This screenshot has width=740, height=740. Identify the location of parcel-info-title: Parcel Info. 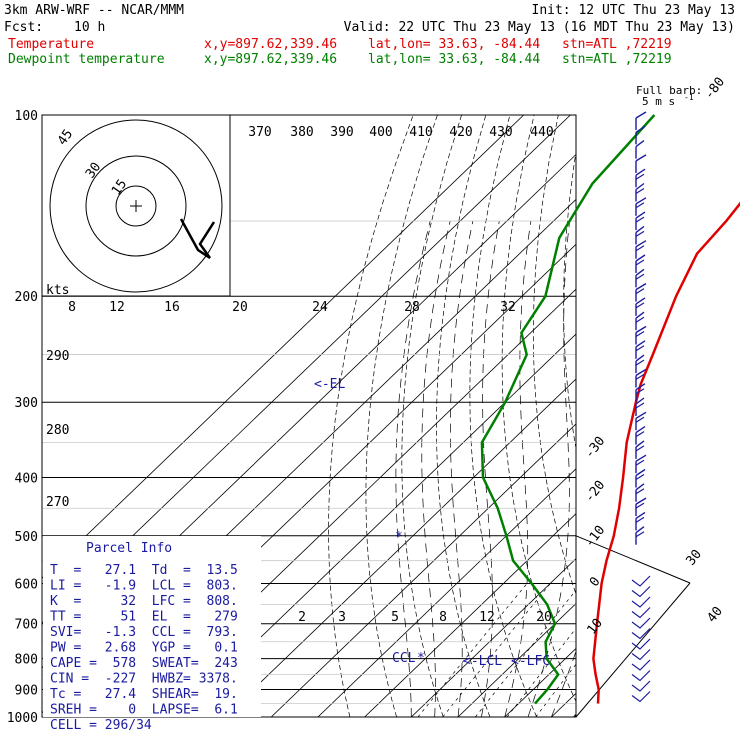
(129, 548).